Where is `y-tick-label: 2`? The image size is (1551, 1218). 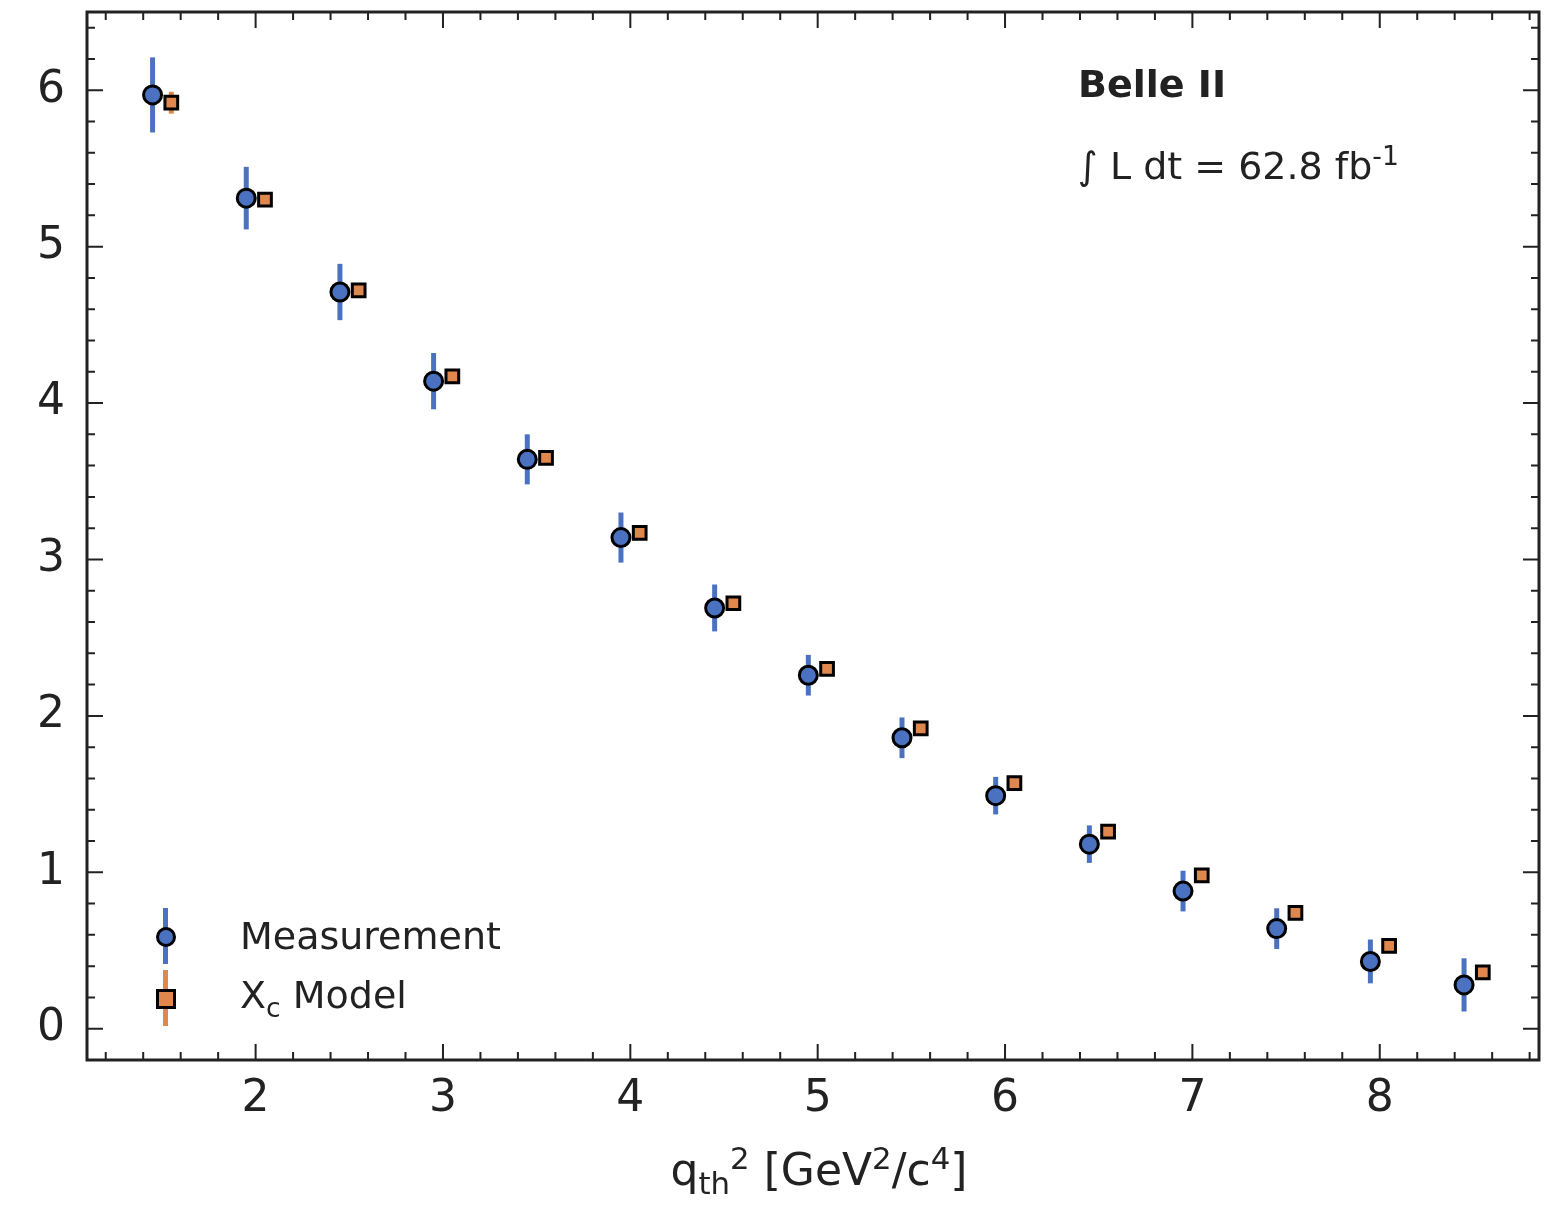
y-tick-label: 2 is located at coordinates (51, 712).